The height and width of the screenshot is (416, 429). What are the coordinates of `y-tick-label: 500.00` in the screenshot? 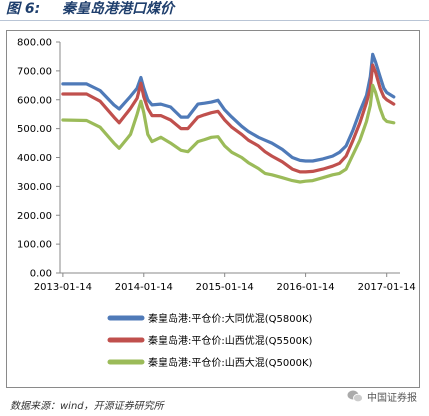 It's located at (34, 129).